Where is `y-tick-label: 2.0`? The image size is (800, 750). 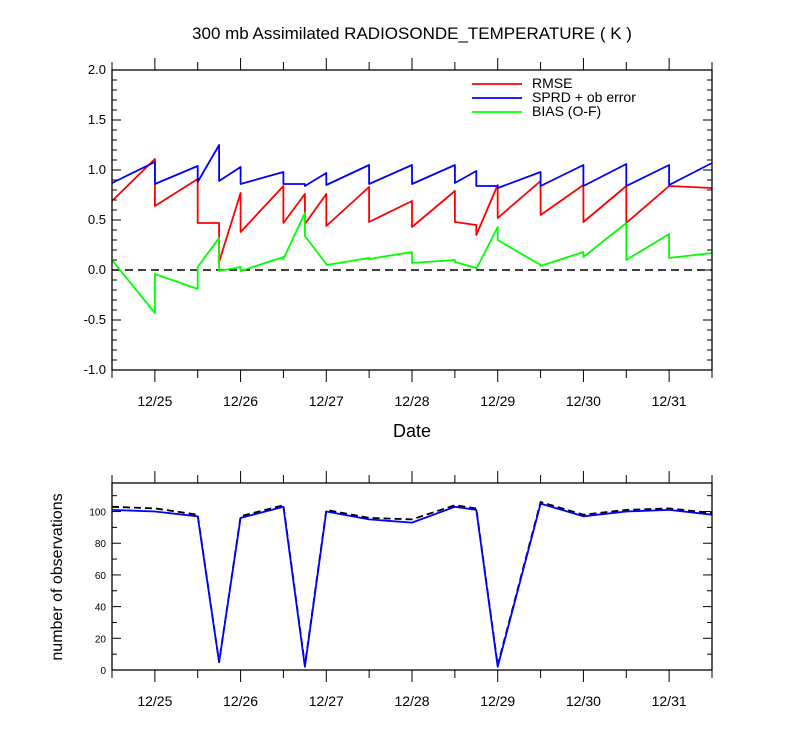
y-tick-label: 2.0 is located at coordinates (97, 69).